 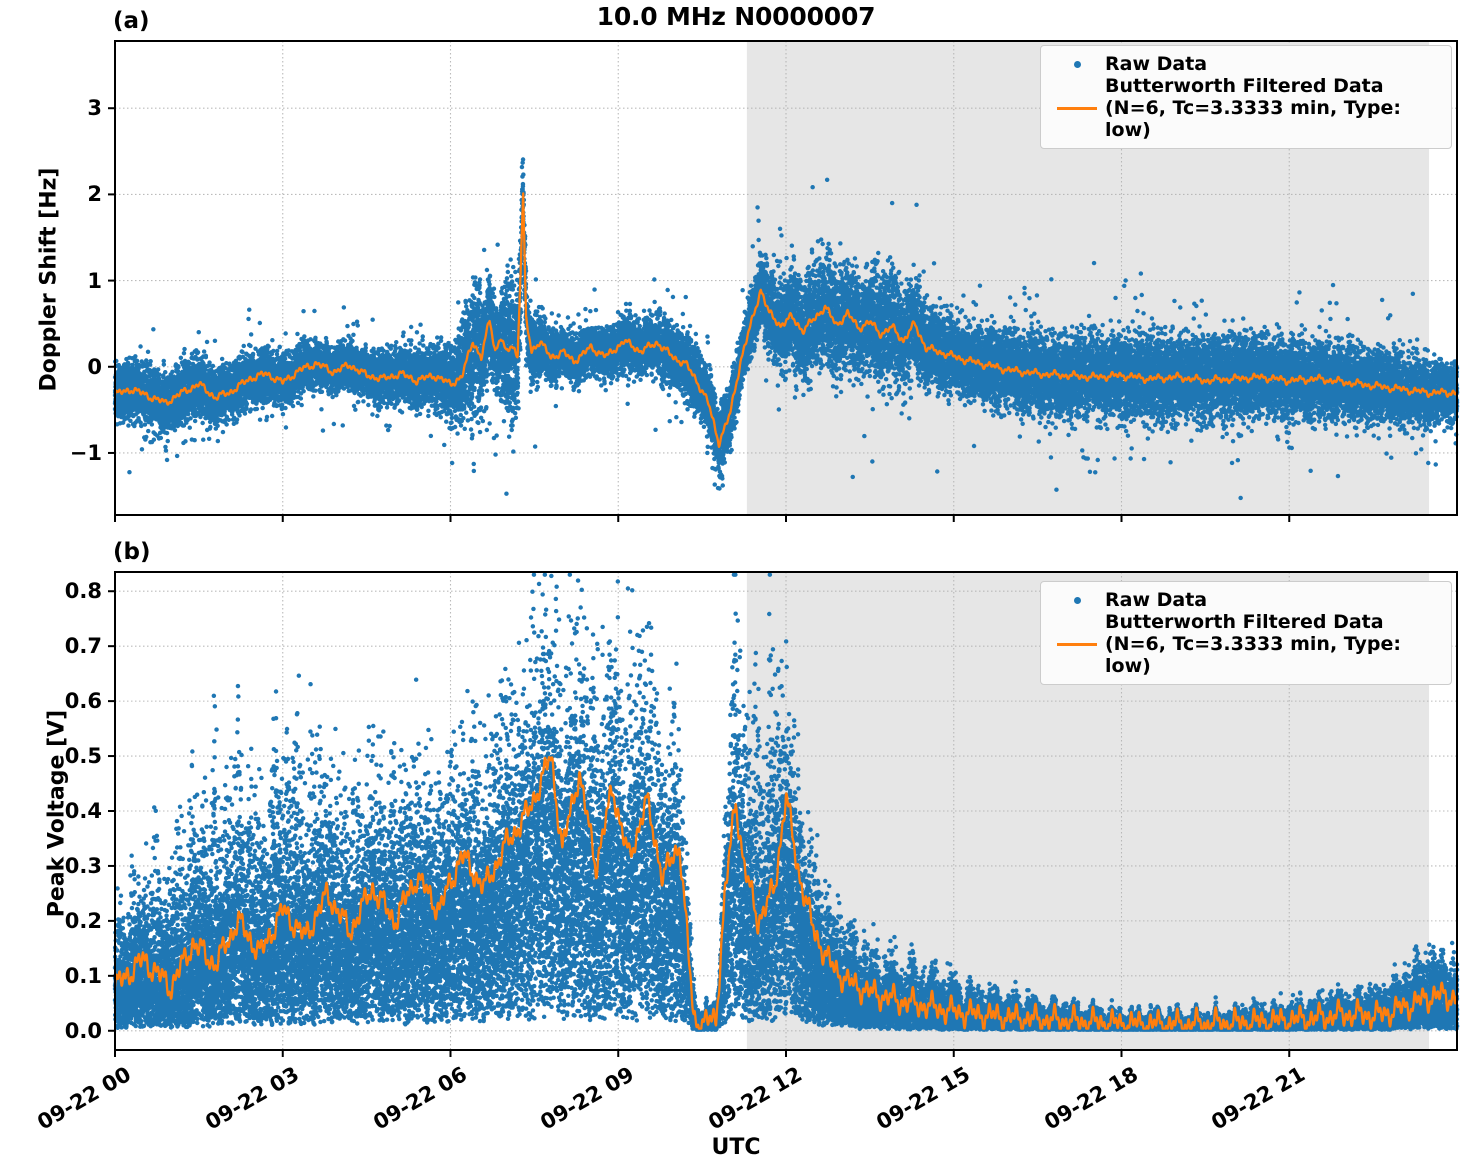 What do you see at coordinates (94, 366) in the screenshot?
I see `panel-a-ytick-label: 0` at bounding box center [94, 366].